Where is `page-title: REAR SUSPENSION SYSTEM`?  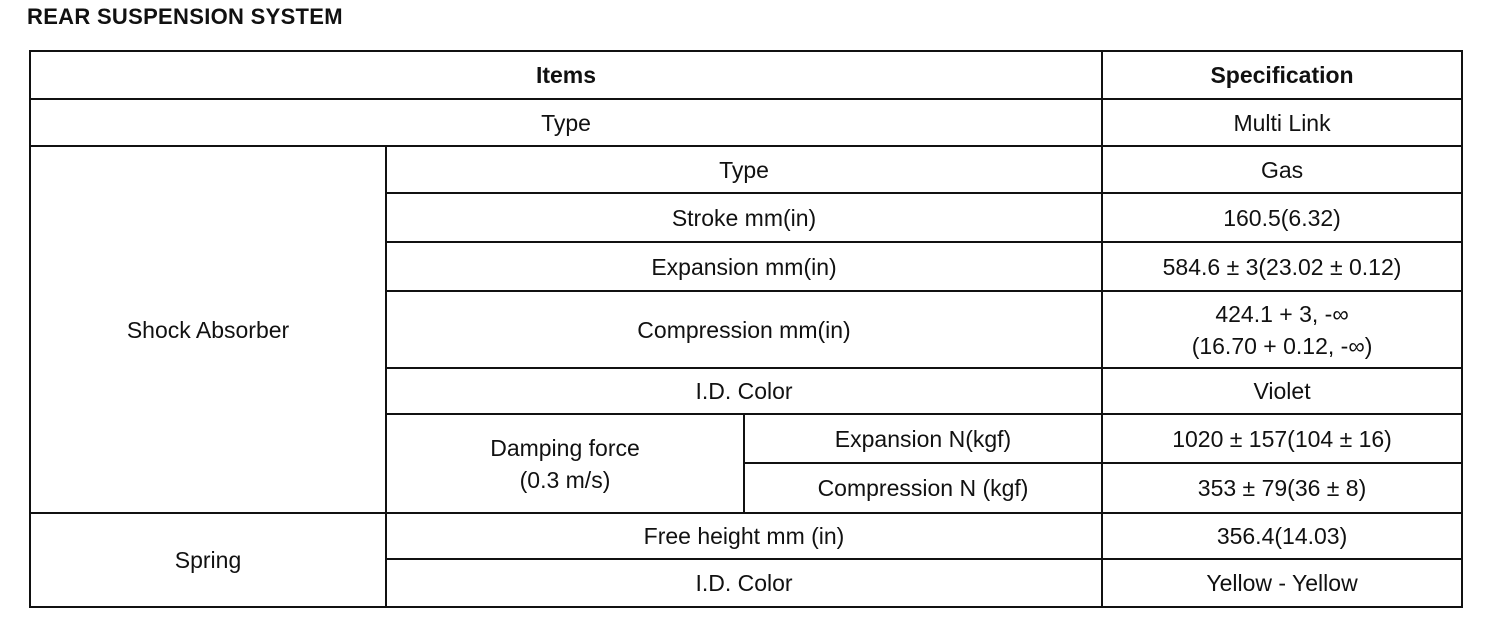 page-title: REAR SUSPENSION SYSTEM is located at coordinates (185, 16).